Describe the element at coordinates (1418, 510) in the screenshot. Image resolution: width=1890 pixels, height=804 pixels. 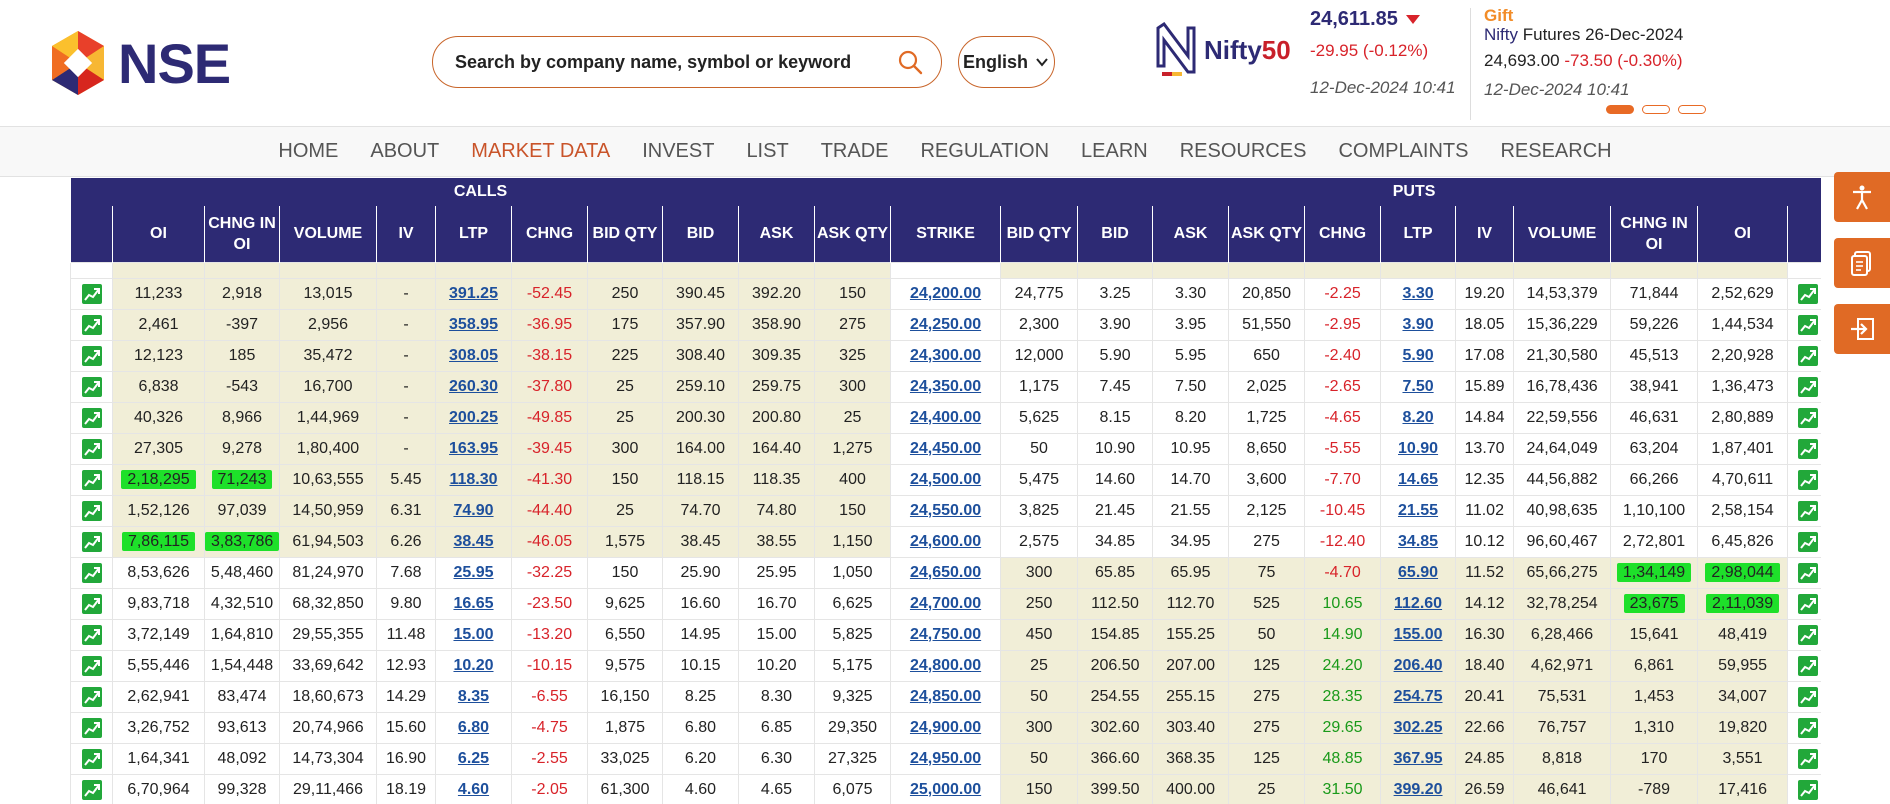
I see `put-ltp-cell: 21.55` at that location.